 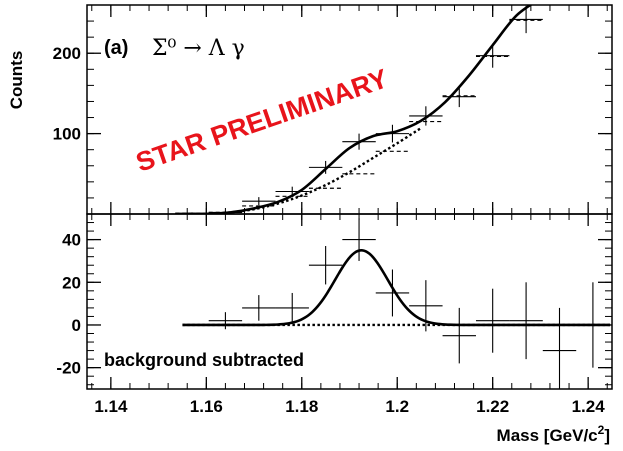 I want to click on y-tick-label: 40, so click(x=71, y=240).